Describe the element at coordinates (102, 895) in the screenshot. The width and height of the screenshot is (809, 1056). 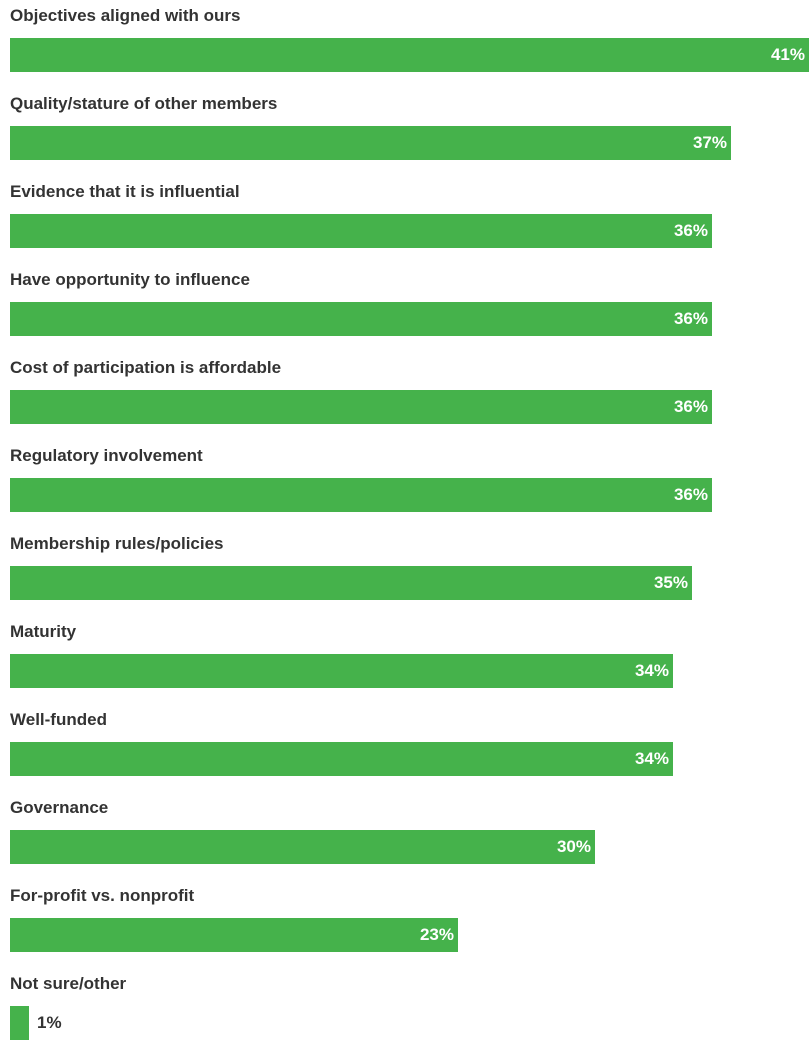
I see `category-label: For-profit vs. nonprofit` at that location.